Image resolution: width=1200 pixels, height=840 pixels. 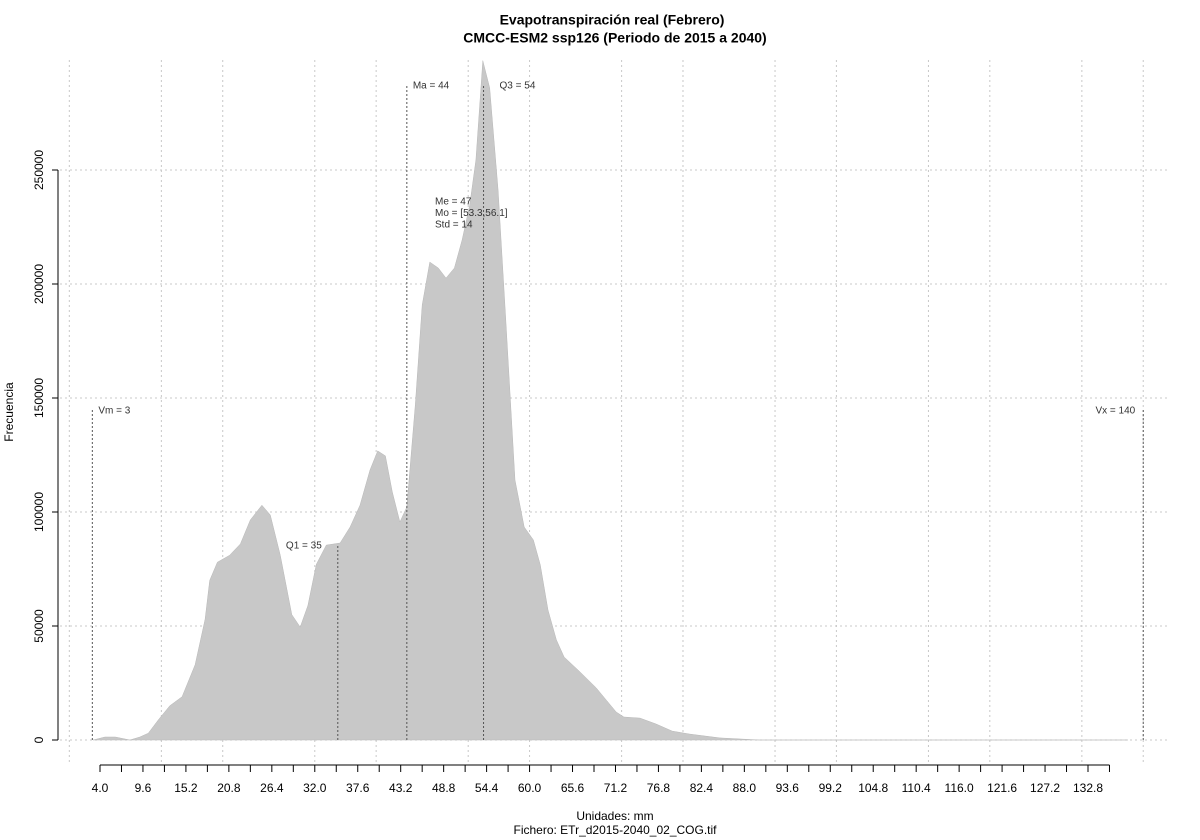 I want to click on x-tick-label: 4.0, so click(x=100, y=788).